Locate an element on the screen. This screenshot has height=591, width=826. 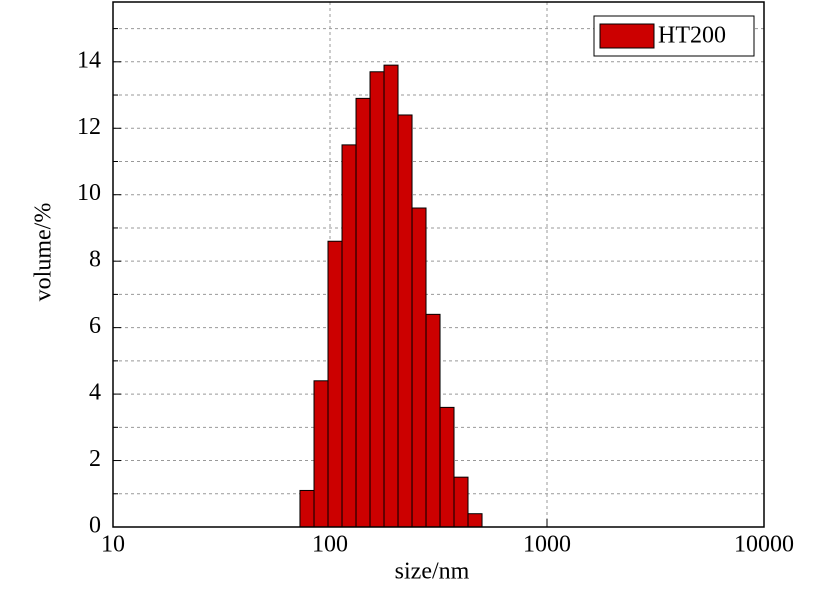
y-axis-label: volume/% is located at coordinates (44, 252).